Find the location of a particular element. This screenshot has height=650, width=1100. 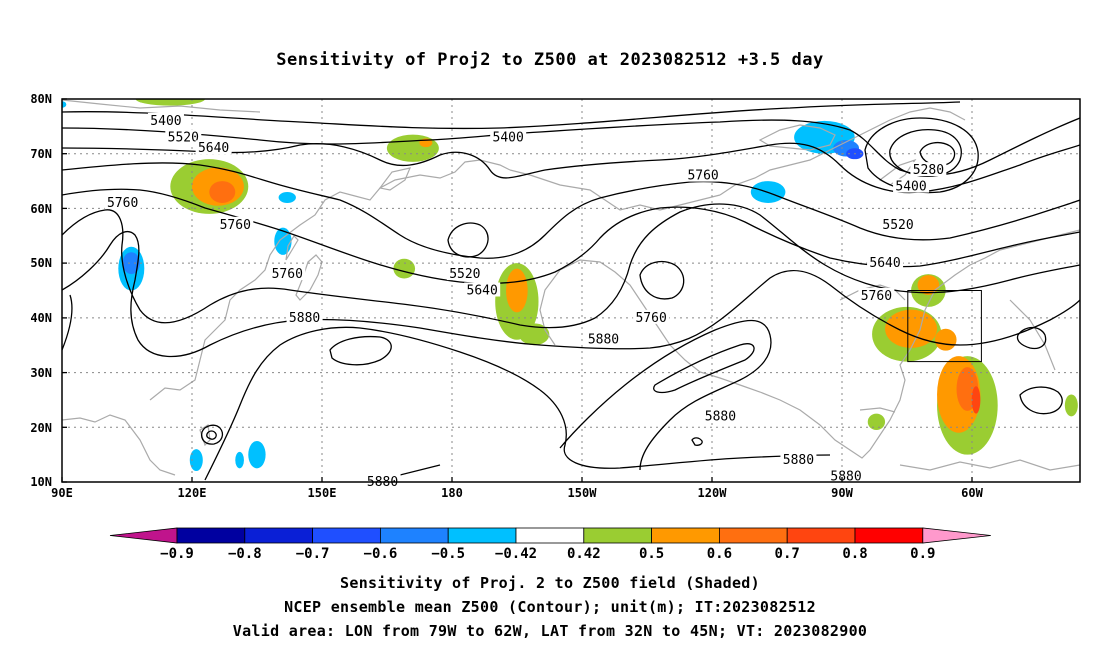

colorbar-label: −0.42 is located at coordinates (516, 554).